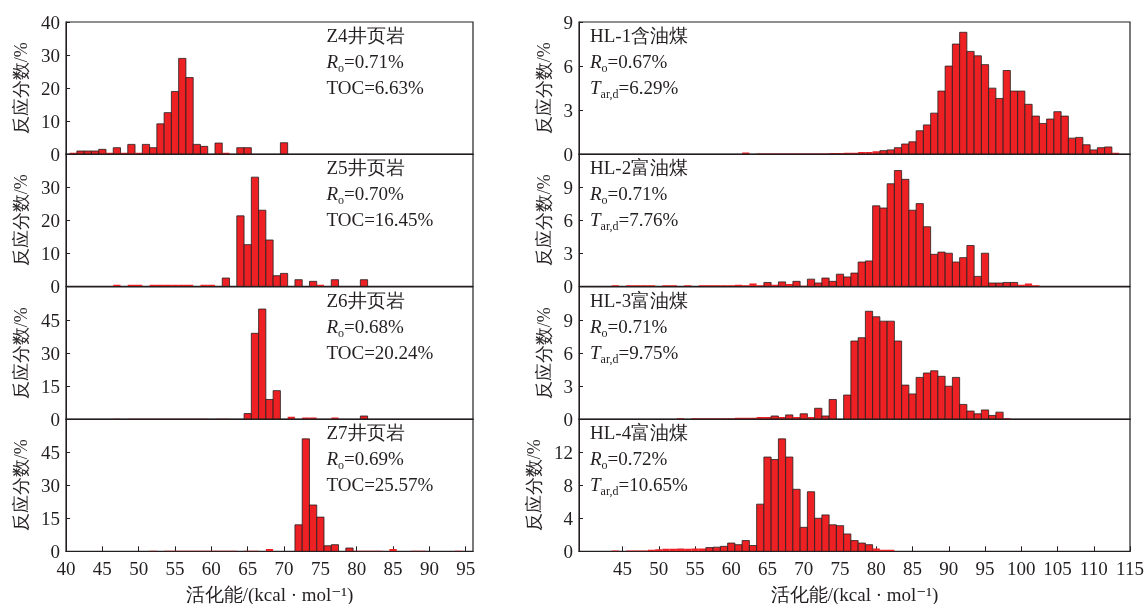 The width and height of the screenshot is (1148, 604). What do you see at coordinates (639, 300) in the screenshot?
I see `annotation: HL-3富油煤` at bounding box center [639, 300].